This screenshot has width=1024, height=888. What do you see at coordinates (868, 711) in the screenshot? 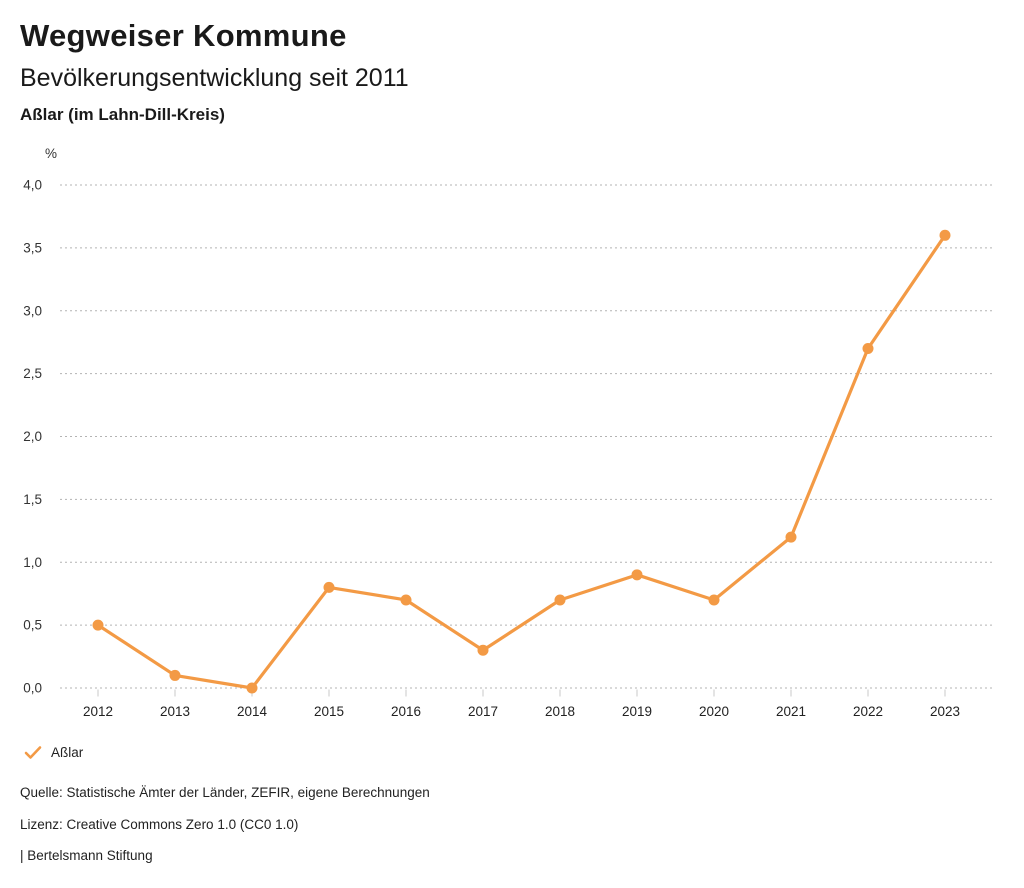
I see `x-tick-label: 2022` at bounding box center [868, 711].